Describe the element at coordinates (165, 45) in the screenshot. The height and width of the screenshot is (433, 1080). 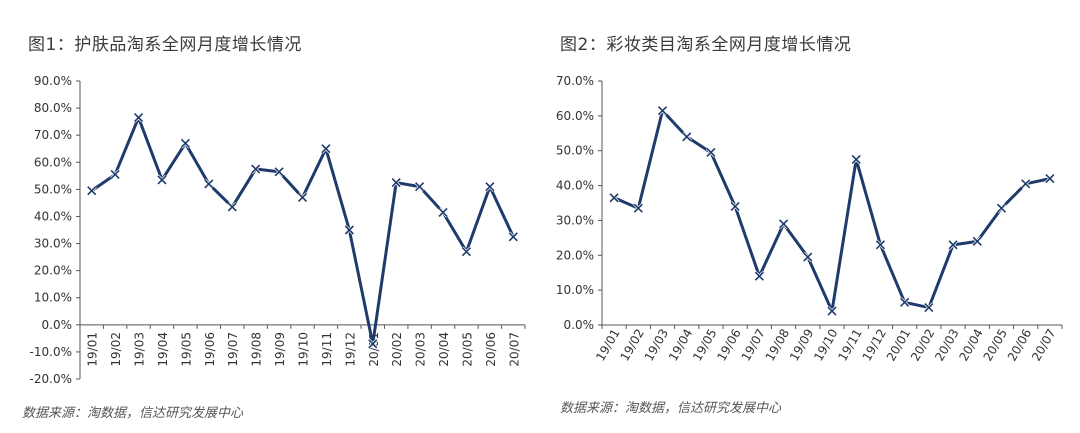
I see `chart-title: 图1：护肤品淘系全网月度增长情况` at that location.